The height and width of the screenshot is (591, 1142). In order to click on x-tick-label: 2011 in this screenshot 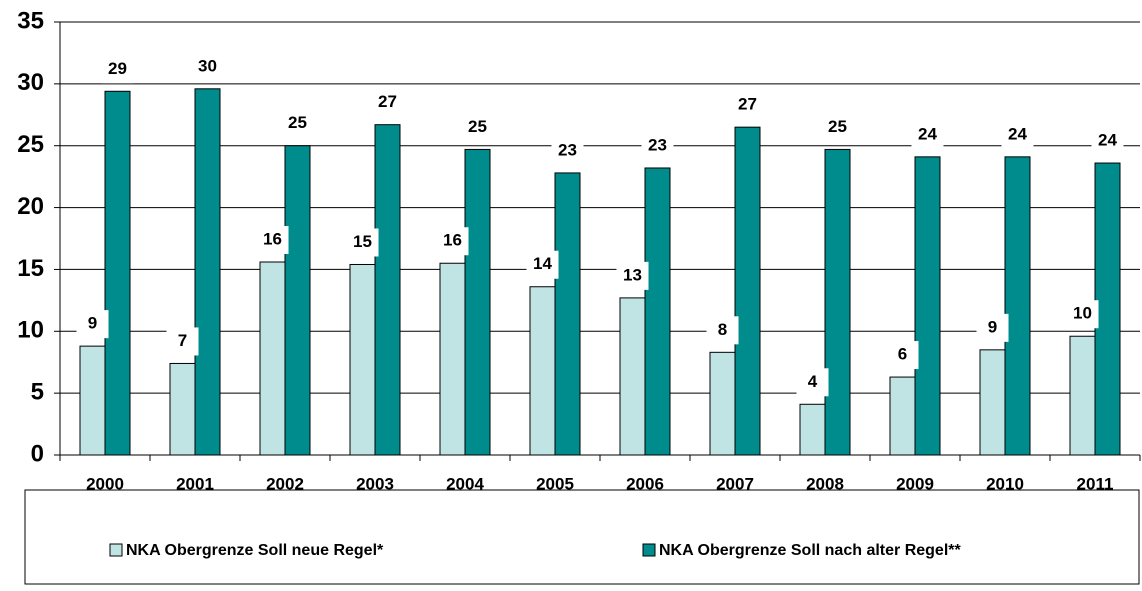, I will do `click(1095, 483)`.